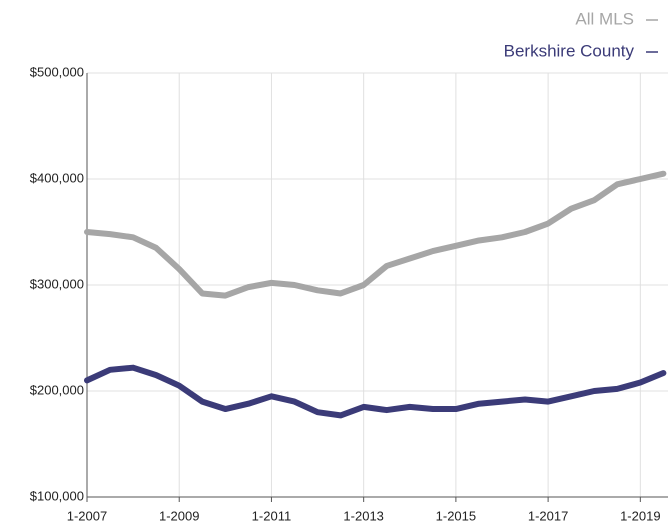 The height and width of the screenshot is (527, 668). Describe the element at coordinates (375, 391) in the screenshot. I see `series-line` at that location.